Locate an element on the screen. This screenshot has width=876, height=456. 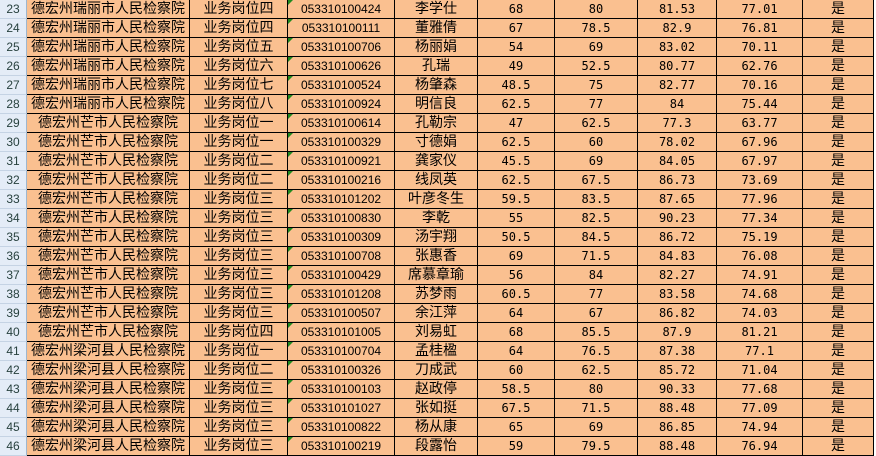
cell-s2: 79.5 is located at coordinates (596, 446).